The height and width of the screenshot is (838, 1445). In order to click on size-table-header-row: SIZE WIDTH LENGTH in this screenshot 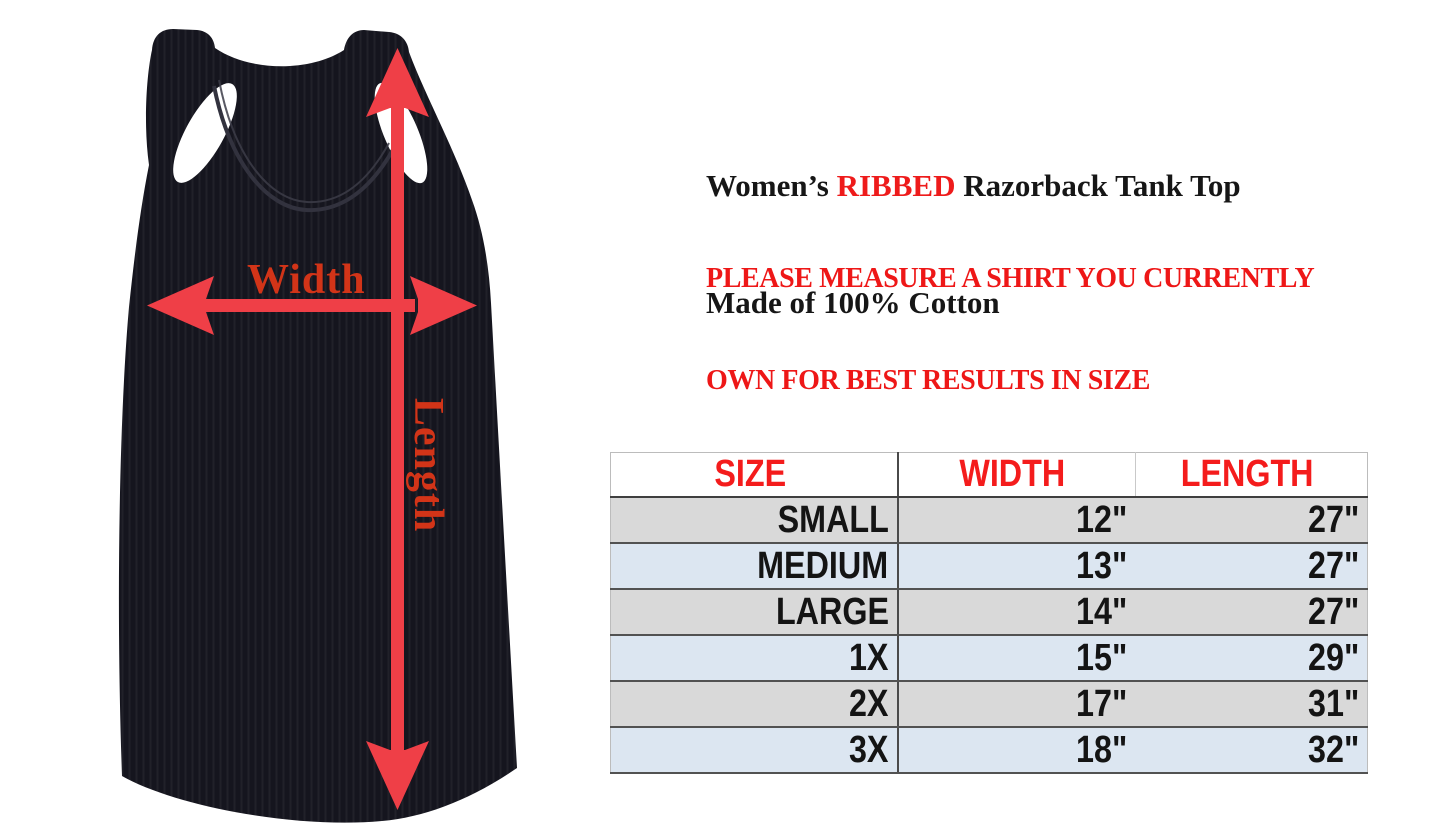, I will do `click(989, 475)`.